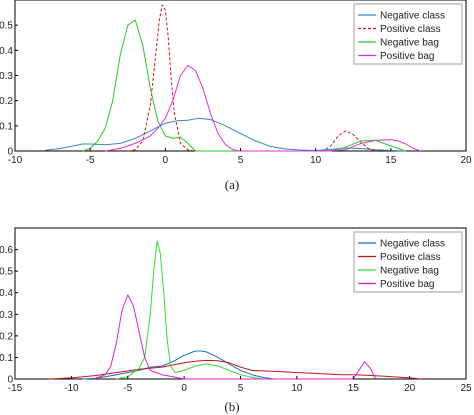 Image resolution: width=474 pixels, height=415 pixels. I want to click on y-tick-label-b-2: 0.2, so click(6, 336).